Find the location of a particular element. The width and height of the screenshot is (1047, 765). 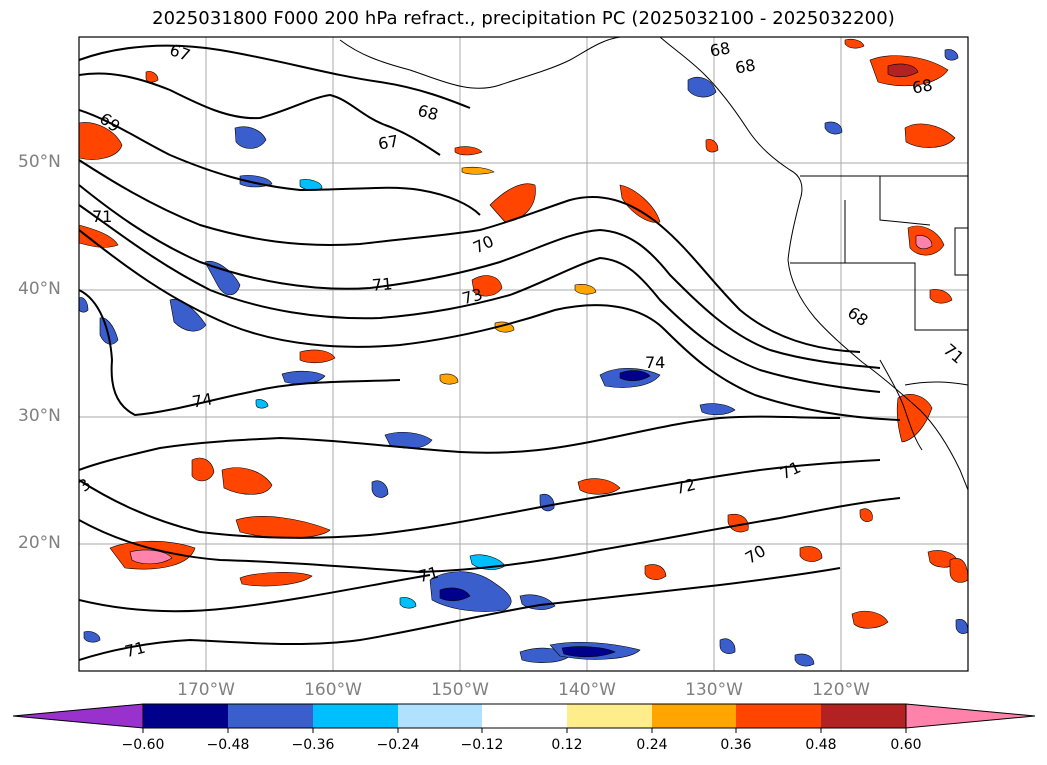

colorbar-tick-label: 0.12 is located at coordinates (567, 745).